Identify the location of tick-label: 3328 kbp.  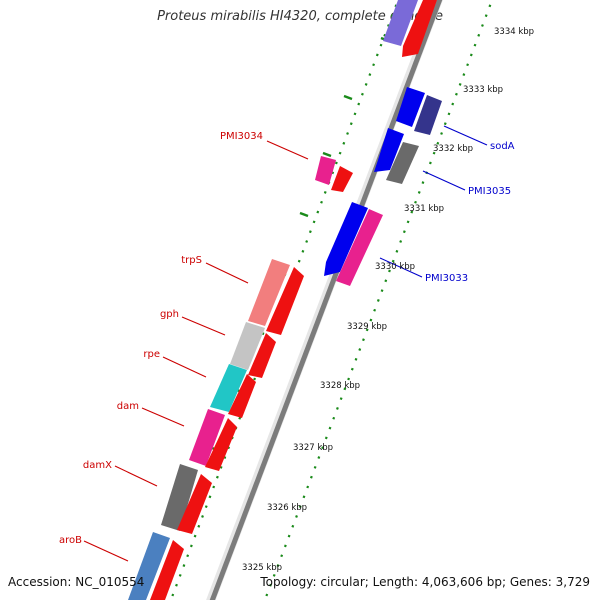
(340, 386).